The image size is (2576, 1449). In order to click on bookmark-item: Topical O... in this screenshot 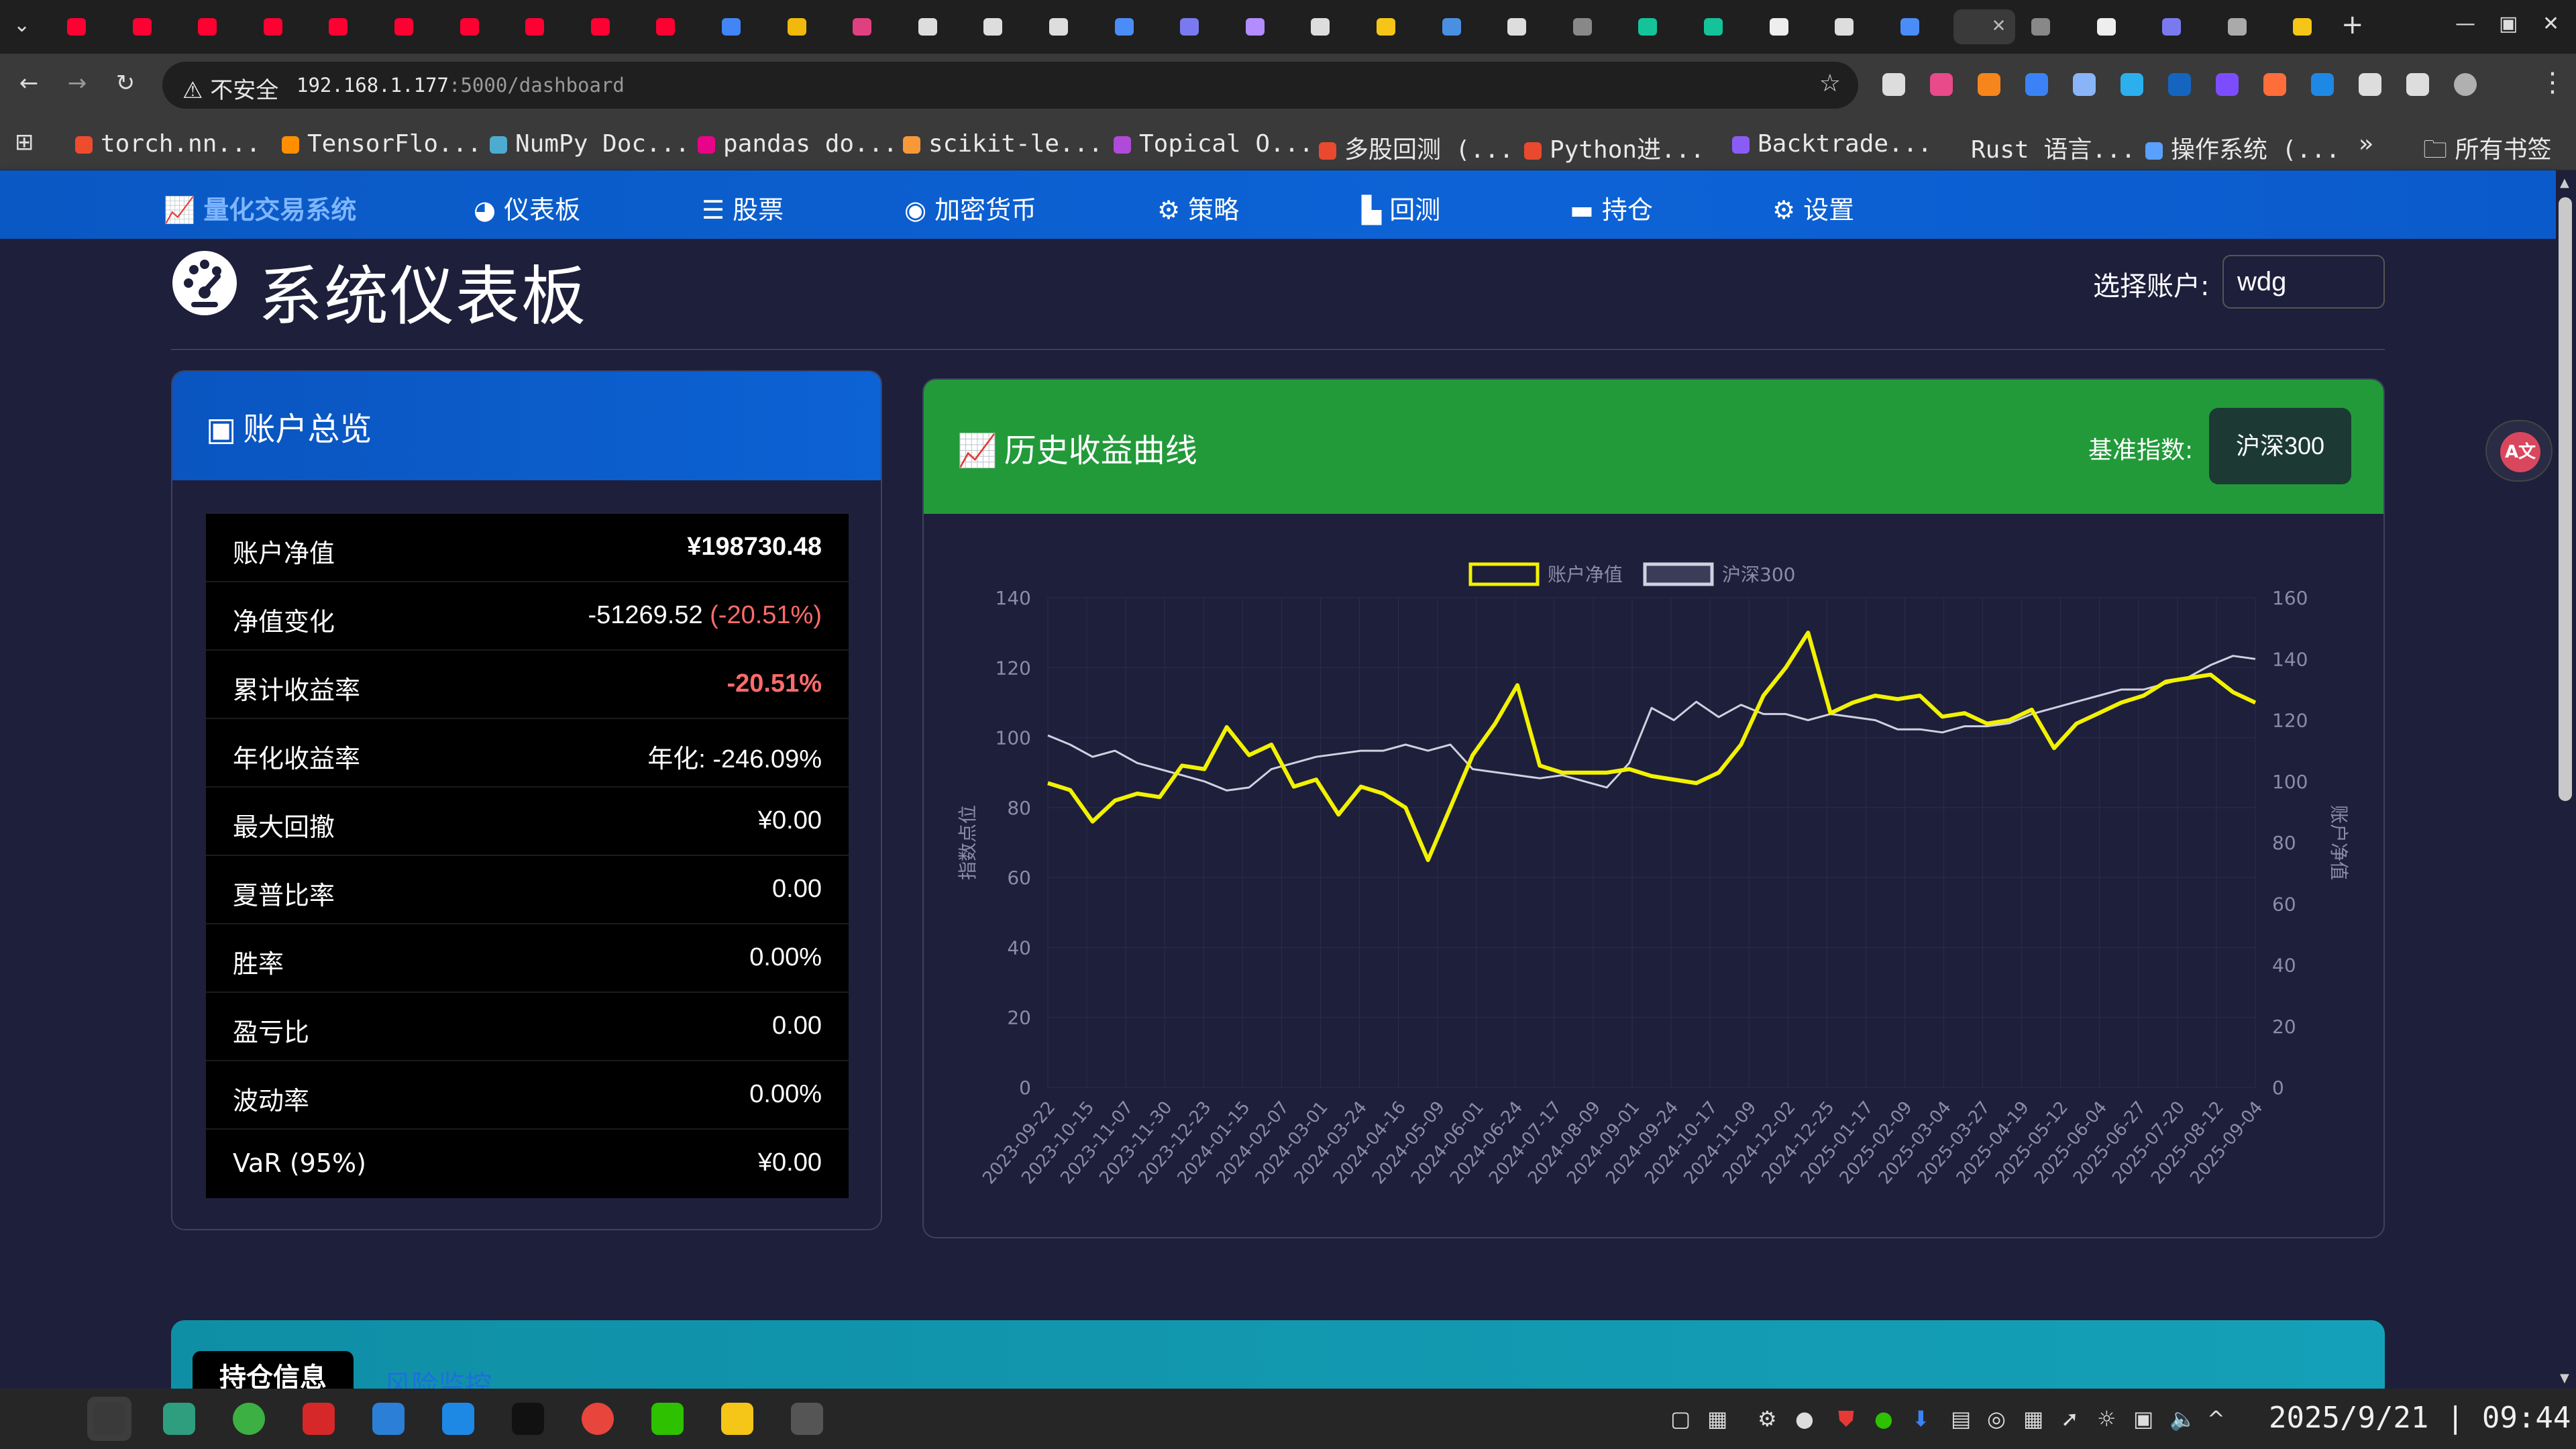, I will do `click(1213, 144)`.